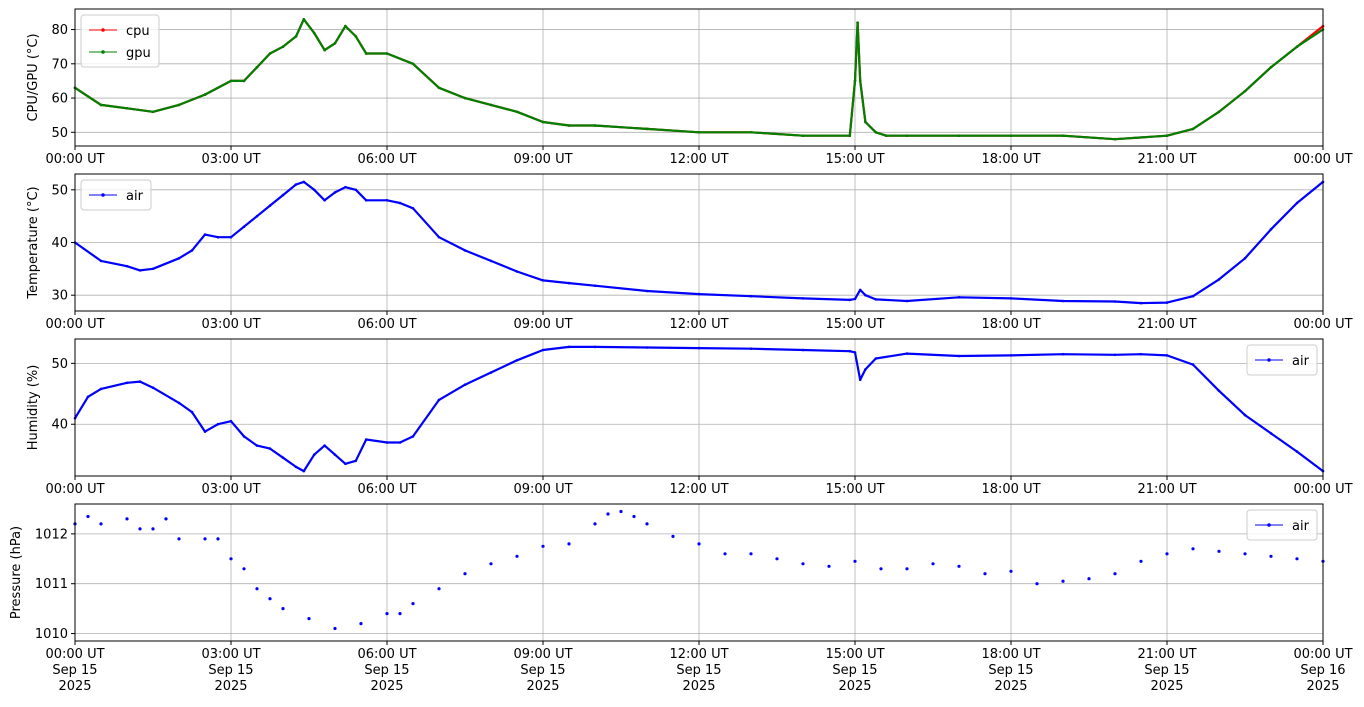 The width and height of the screenshot is (1364, 707). What do you see at coordinates (1282, 360) in the screenshot?
I see `legend: air` at bounding box center [1282, 360].